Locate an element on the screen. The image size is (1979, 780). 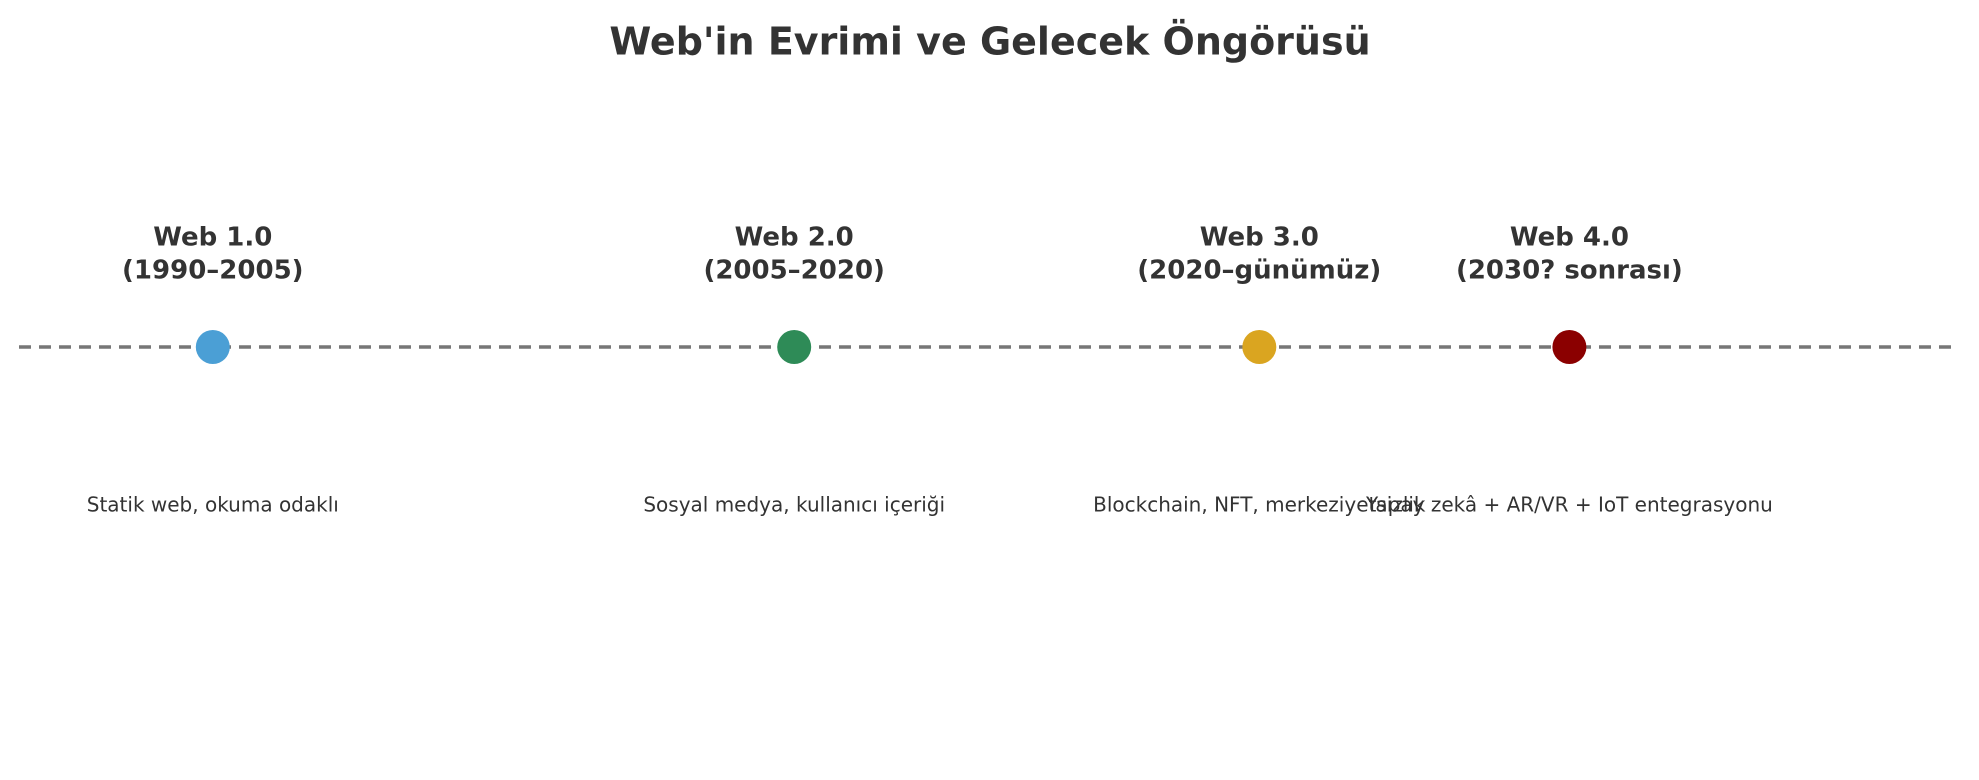
era-description: Yapay zekâ + AR/VR + IoT entegrasyonu is located at coordinates (1569, 505).